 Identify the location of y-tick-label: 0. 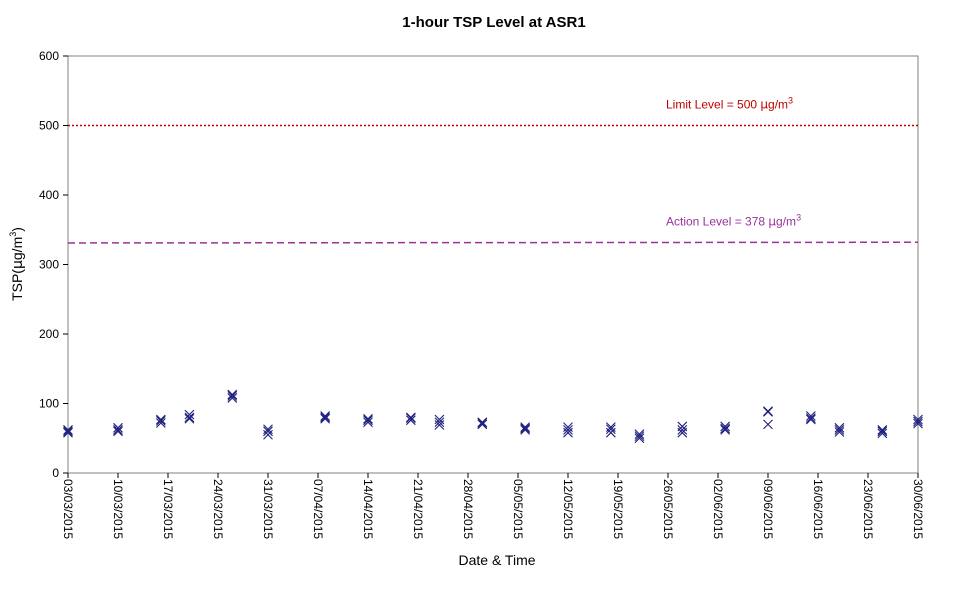
(55, 473).